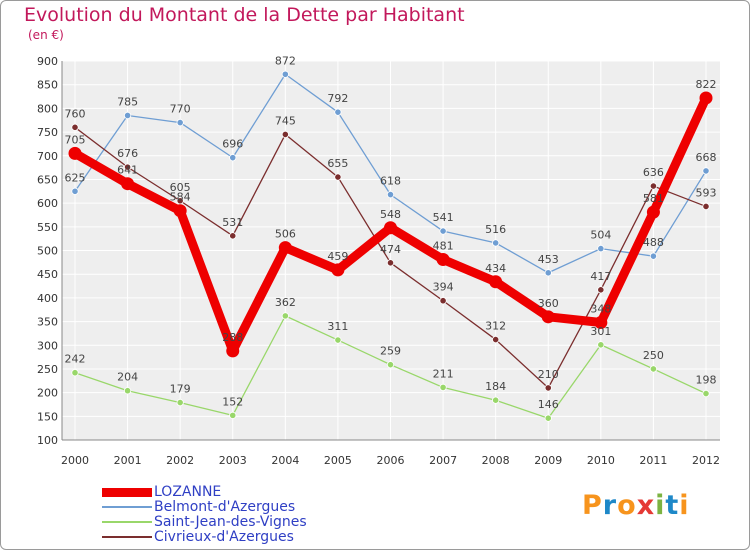  What do you see at coordinates (47, 322) in the screenshot?
I see `y-tick-label: 350` at bounding box center [47, 322].